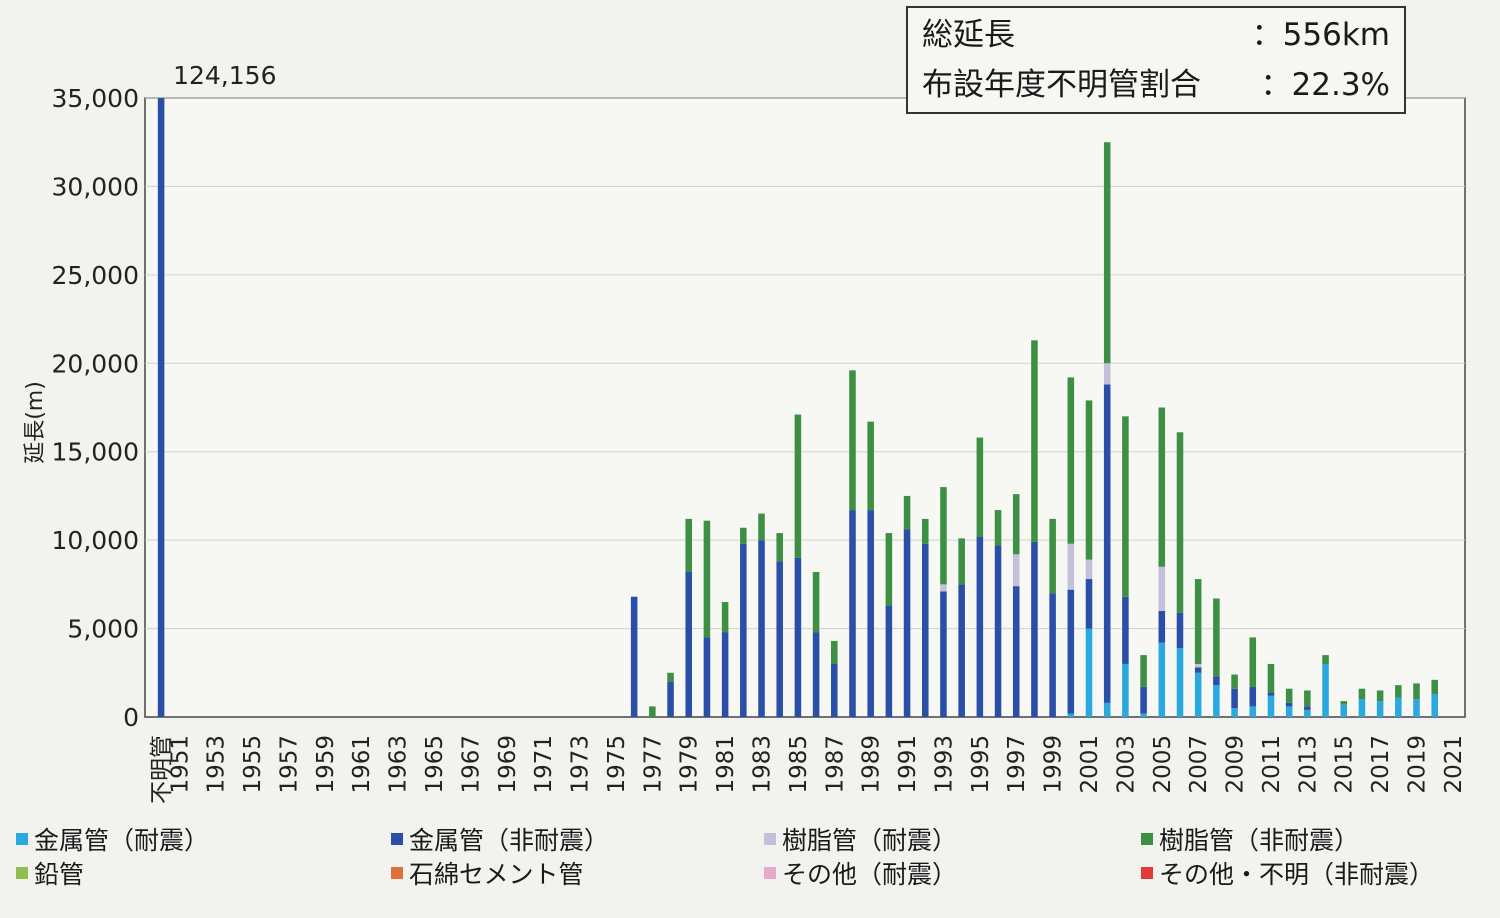  I want to click on legend-label: 鉛管, so click(59, 874).